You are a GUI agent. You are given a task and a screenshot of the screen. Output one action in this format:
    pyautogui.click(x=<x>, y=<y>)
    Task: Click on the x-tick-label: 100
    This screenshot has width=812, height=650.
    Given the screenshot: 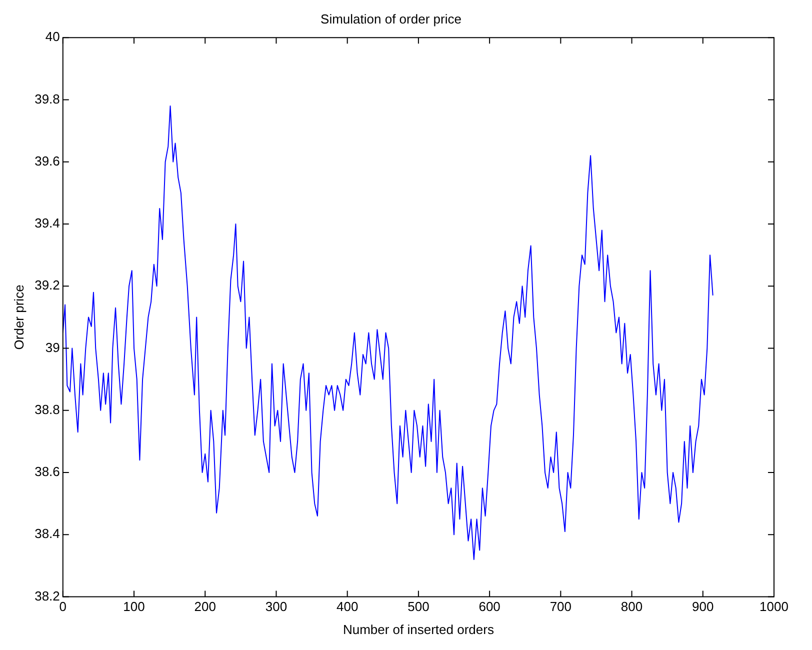 What is the action you would take?
    pyautogui.click(x=134, y=606)
    